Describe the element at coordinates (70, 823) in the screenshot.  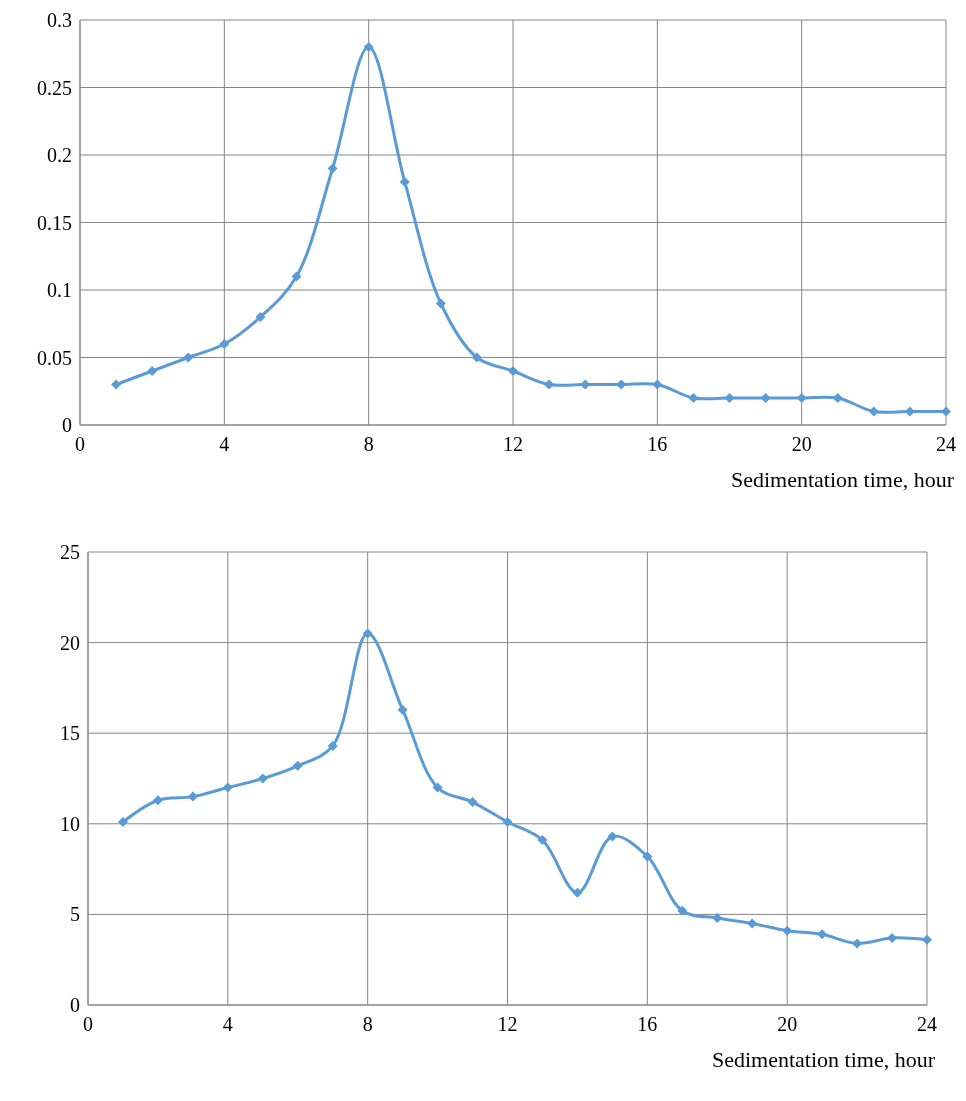
I see `y-tick-label: 10` at that location.